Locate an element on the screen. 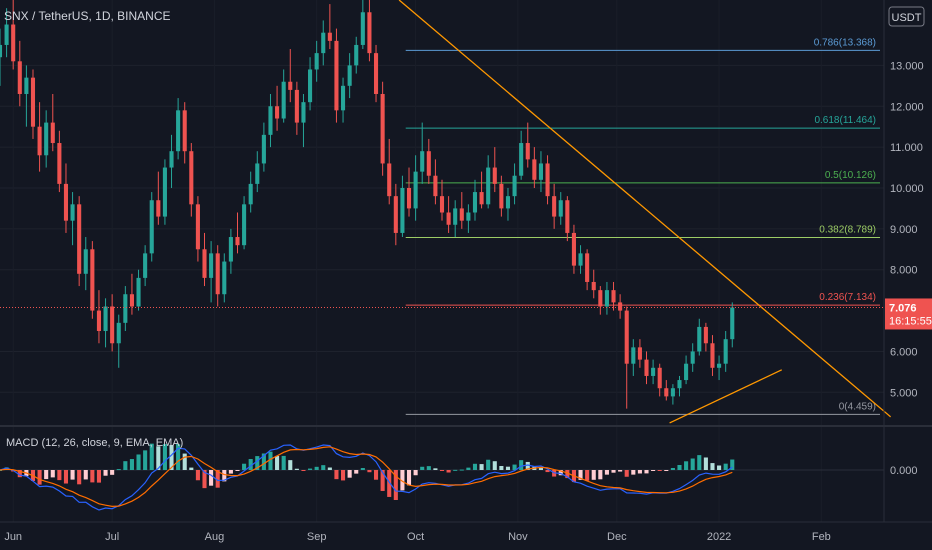 The width and height of the screenshot is (932, 550). time-axis-label: Aug is located at coordinates (215, 537).